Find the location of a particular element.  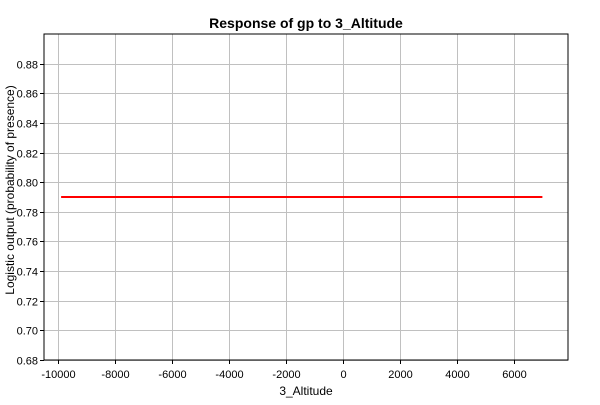

y-tick-label: 0.80 is located at coordinates (27, 184).